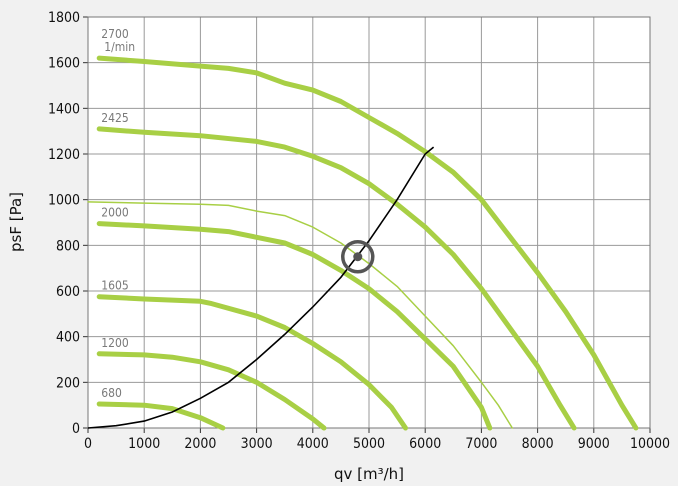  Describe the element at coordinates (257, 444) in the screenshot. I see `x-tick-label: 3000` at that location.